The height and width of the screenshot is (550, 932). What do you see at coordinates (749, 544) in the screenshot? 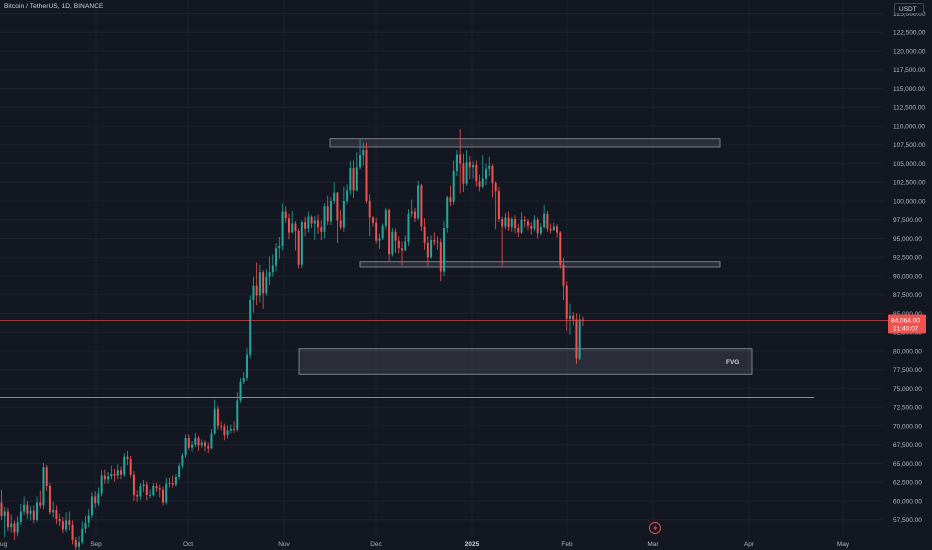
I see `time-tick-label: Apr` at bounding box center [749, 544].